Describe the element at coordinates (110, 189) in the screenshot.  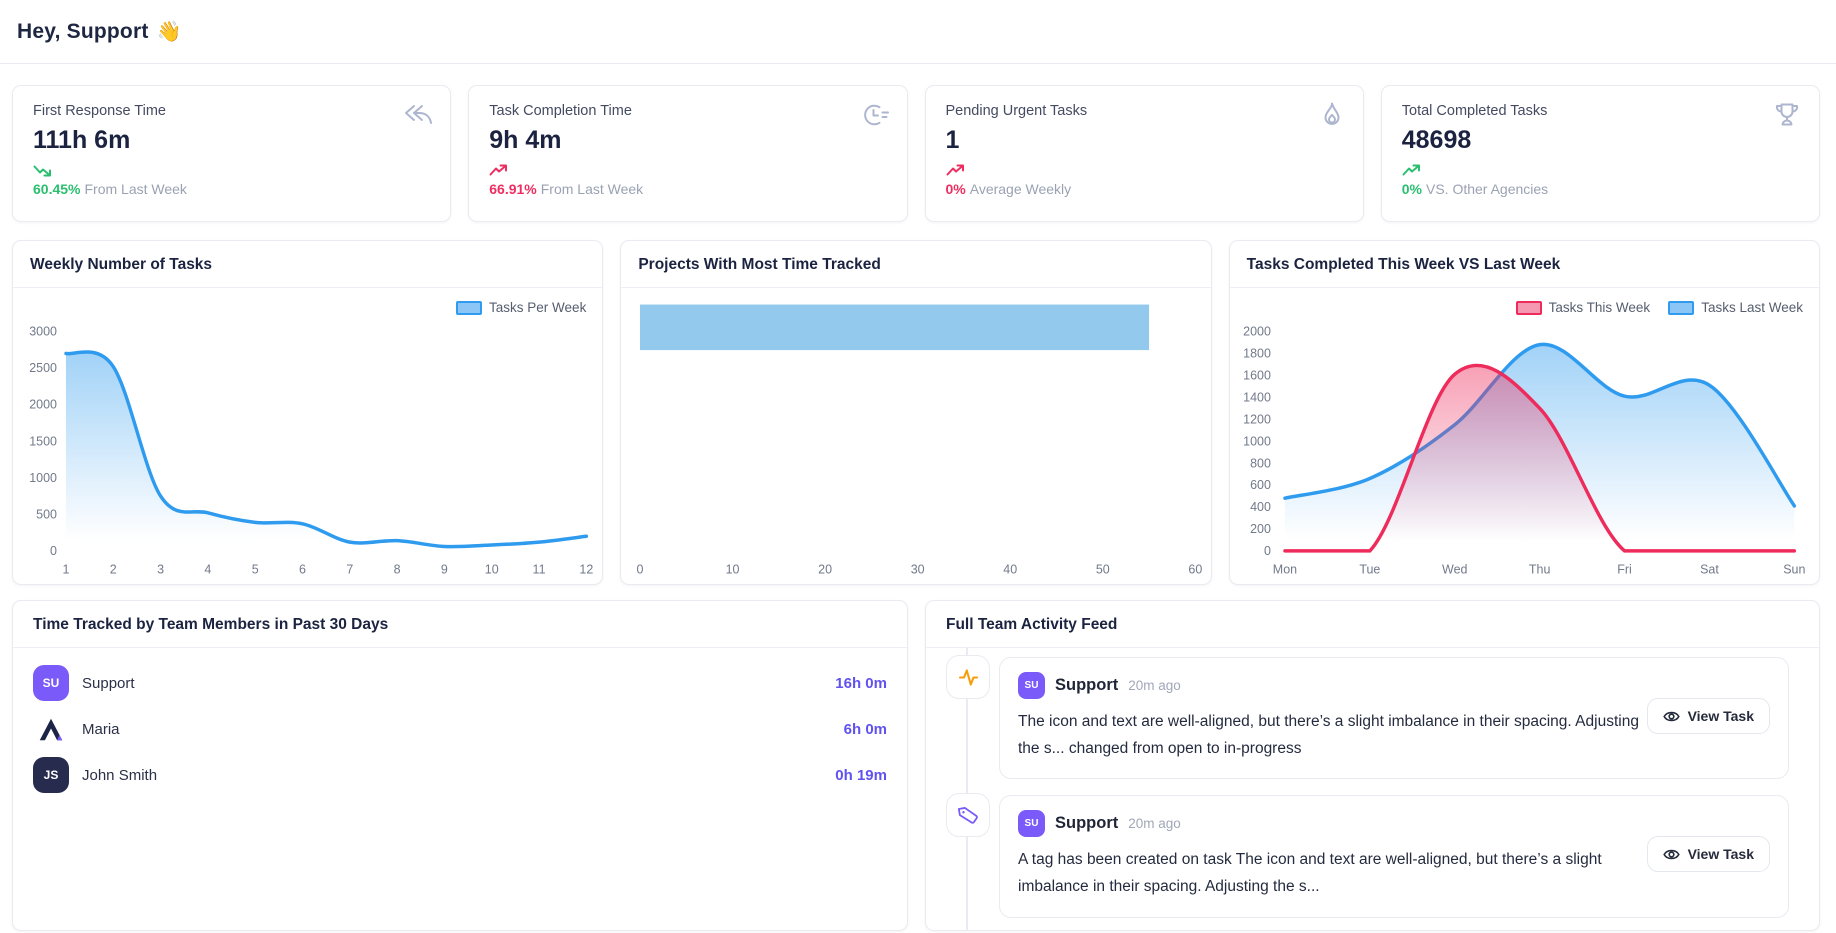
I see `stat-footnote: 60.45% From Last Week` at that location.